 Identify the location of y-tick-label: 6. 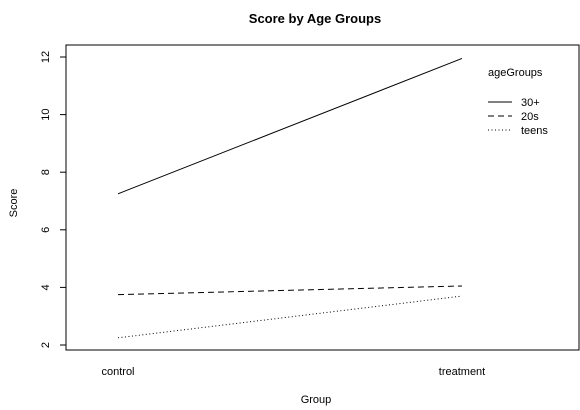
(46, 230).